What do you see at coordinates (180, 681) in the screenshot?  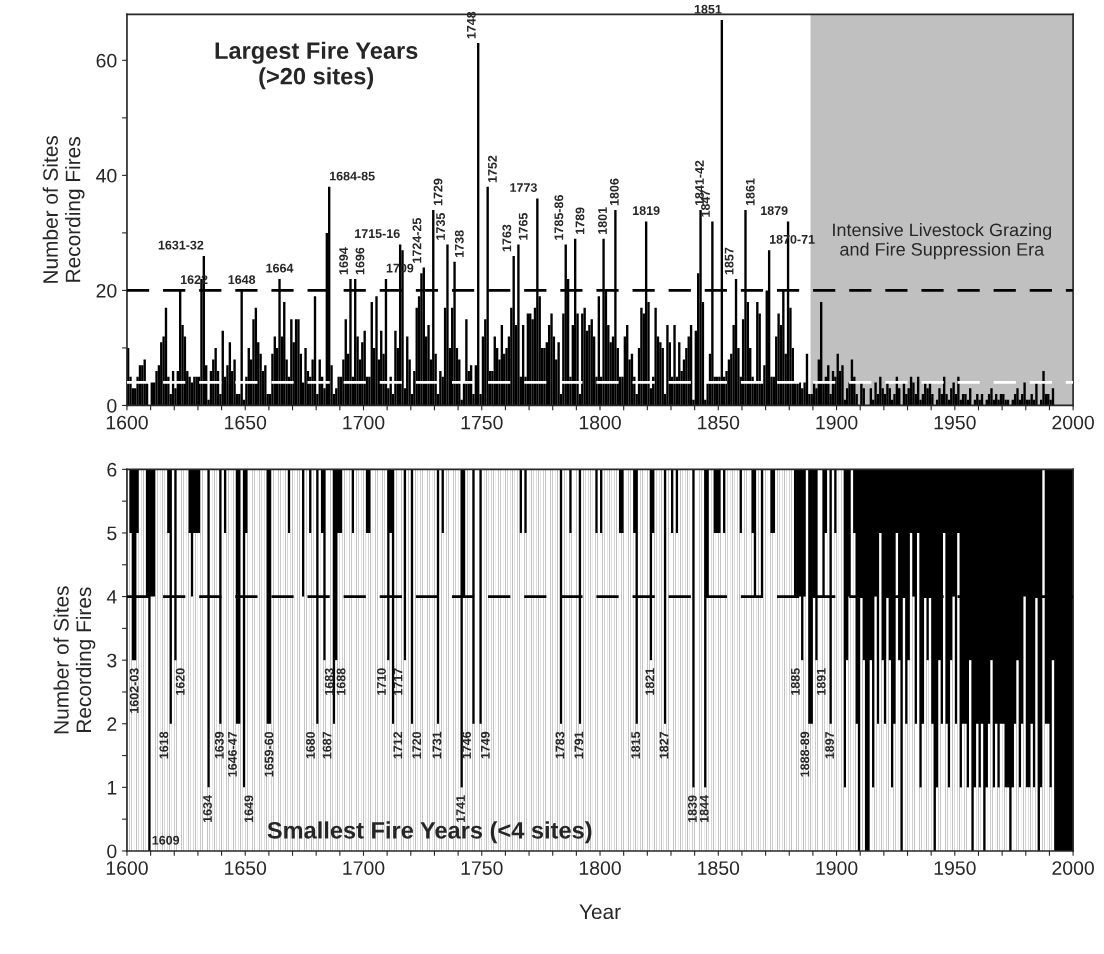 I see `annotation: 1620` at bounding box center [180, 681].